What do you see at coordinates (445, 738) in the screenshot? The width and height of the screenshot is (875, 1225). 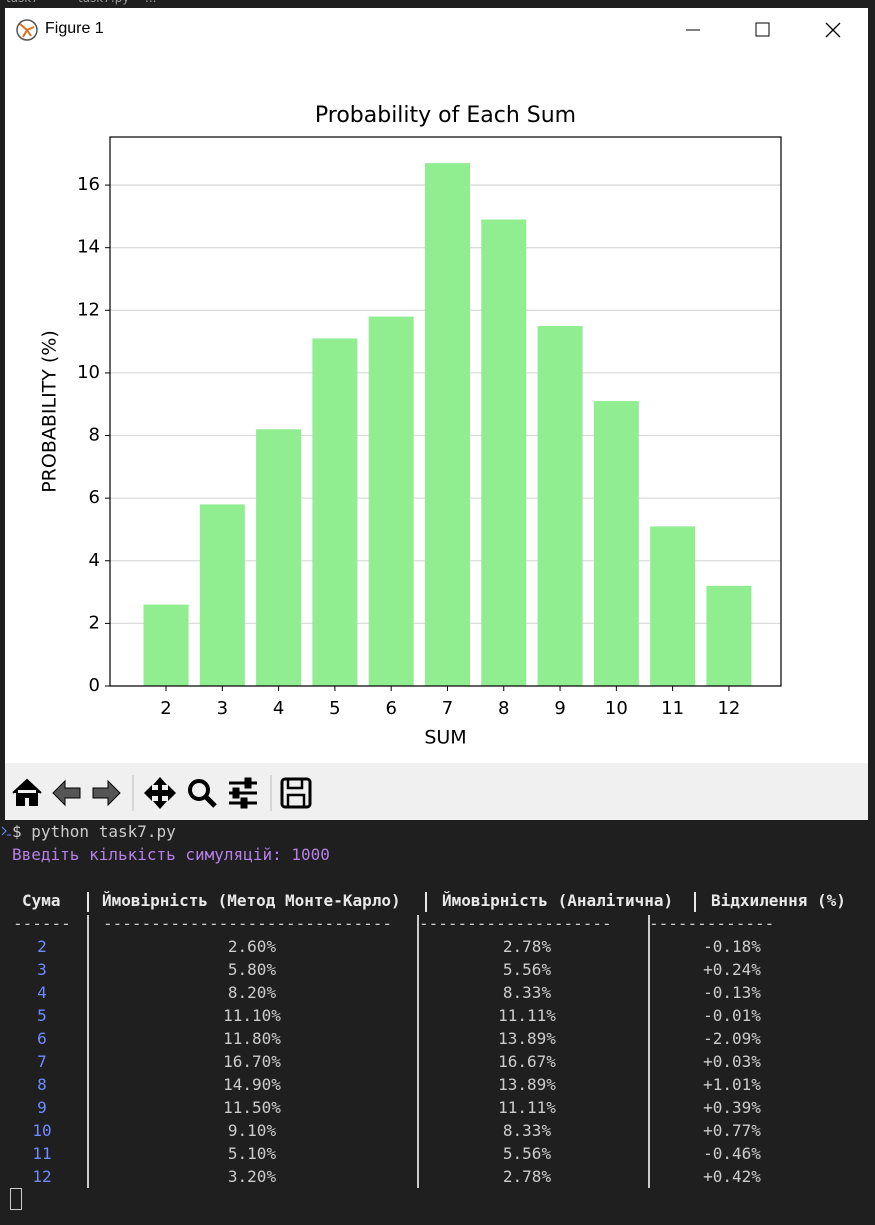 I see `x-axis-label: SUM` at bounding box center [445, 738].